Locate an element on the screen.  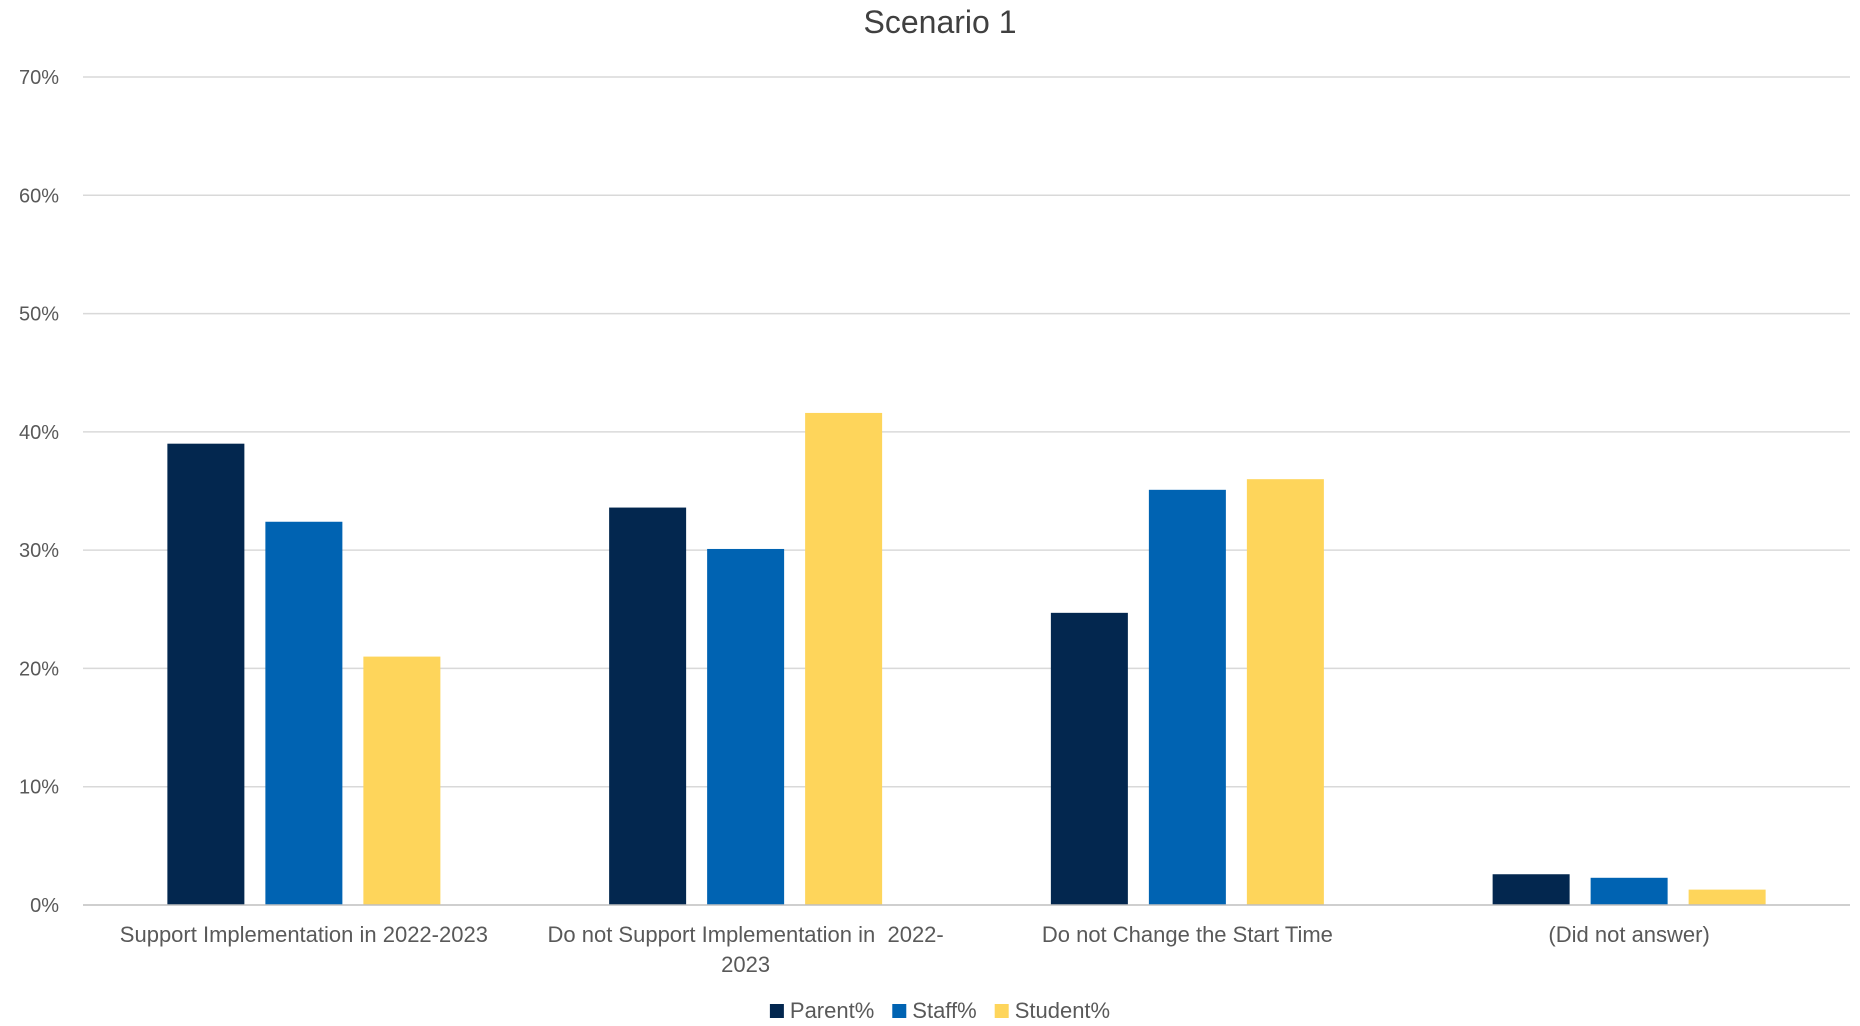
category-label: Do not Support Implementation in 2022- is located at coordinates (746, 934).